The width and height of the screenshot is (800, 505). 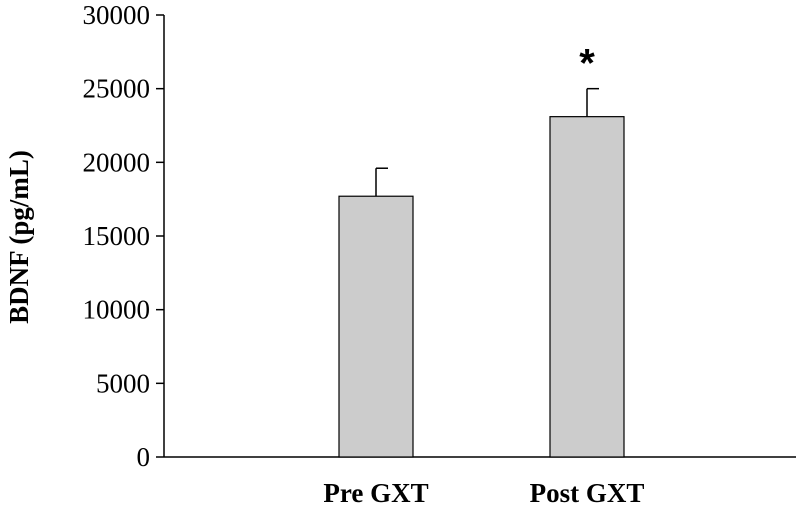 What do you see at coordinates (587, 491) in the screenshot?
I see `x-tick-label: Post GXT` at bounding box center [587, 491].